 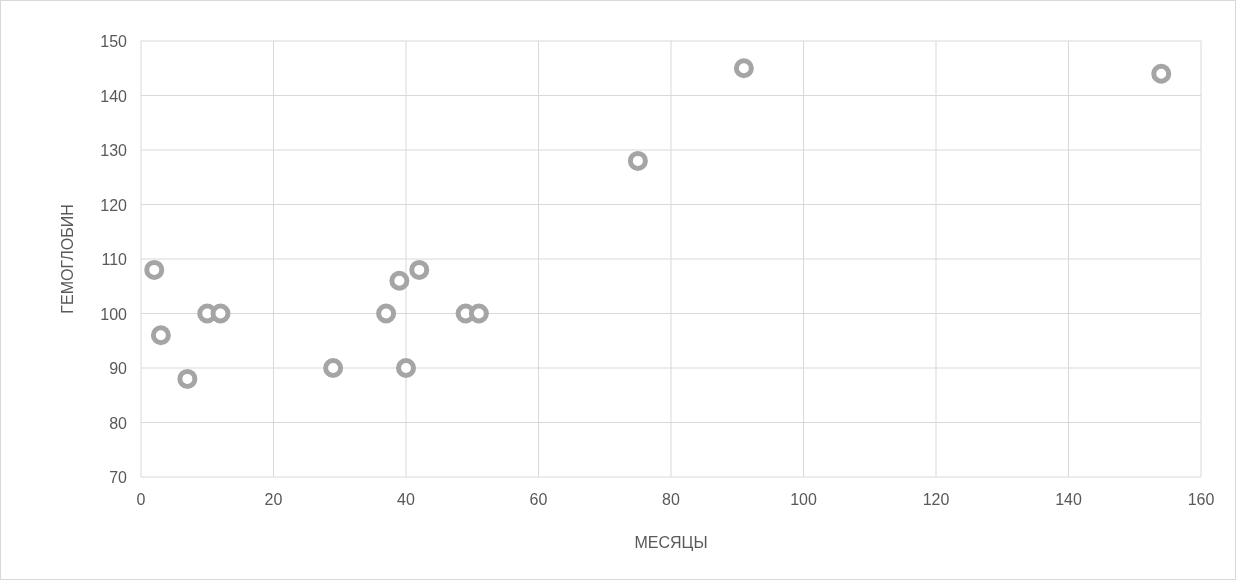 What do you see at coordinates (538, 499) in the screenshot?
I see `x-tick-label: 60` at bounding box center [538, 499].